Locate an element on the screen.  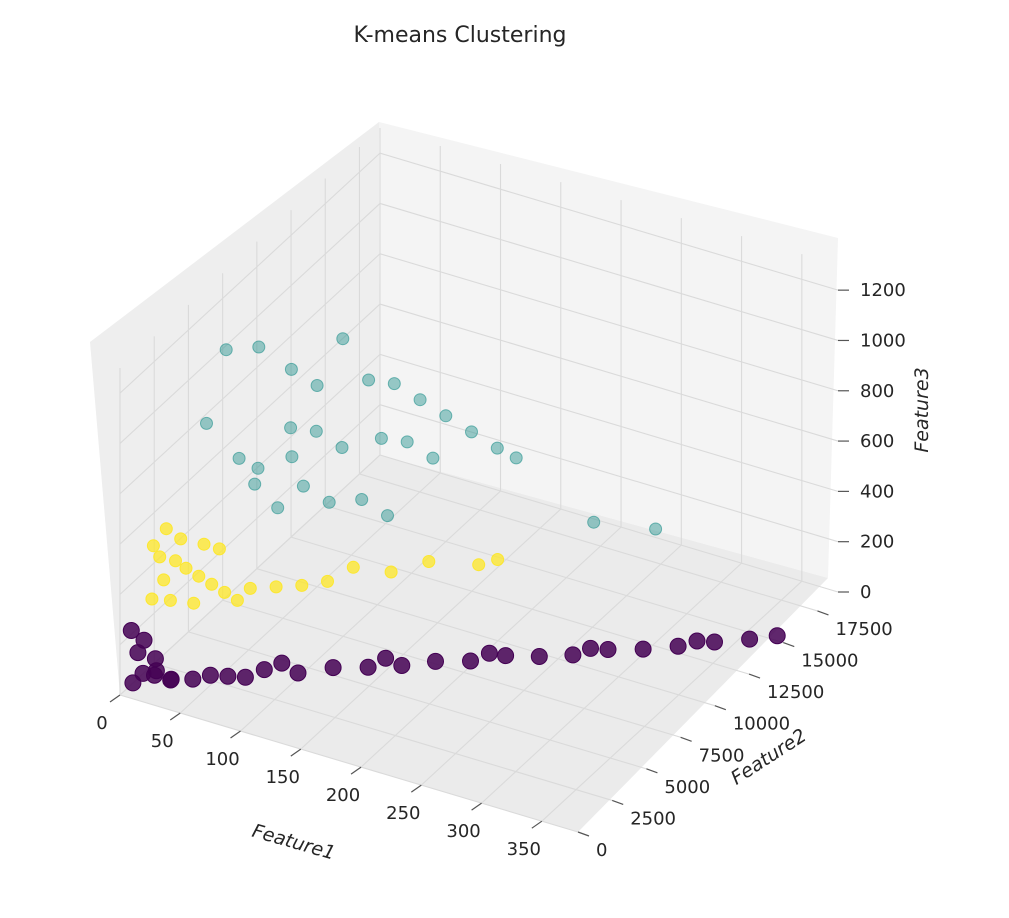
z-tick-label: 1000 is located at coordinates (883, 340).